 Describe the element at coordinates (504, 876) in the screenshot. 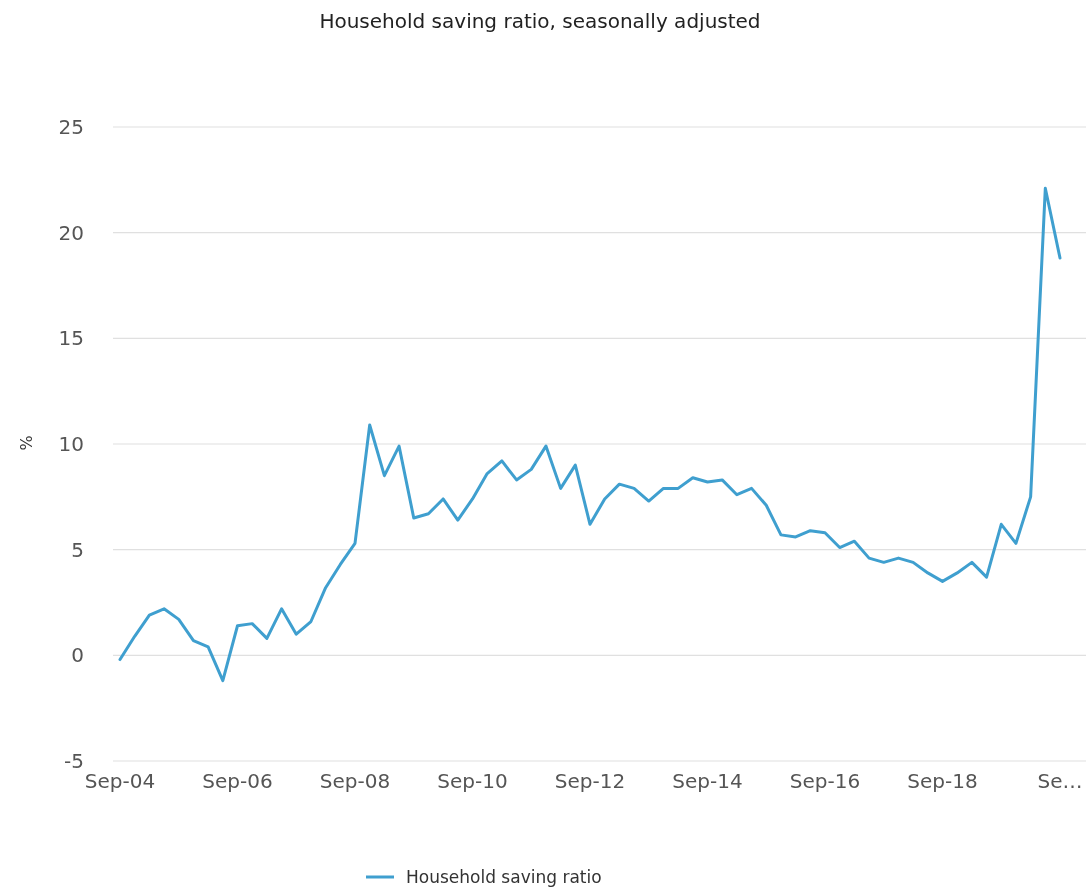

I see `legend-label: Household saving ratio` at that location.